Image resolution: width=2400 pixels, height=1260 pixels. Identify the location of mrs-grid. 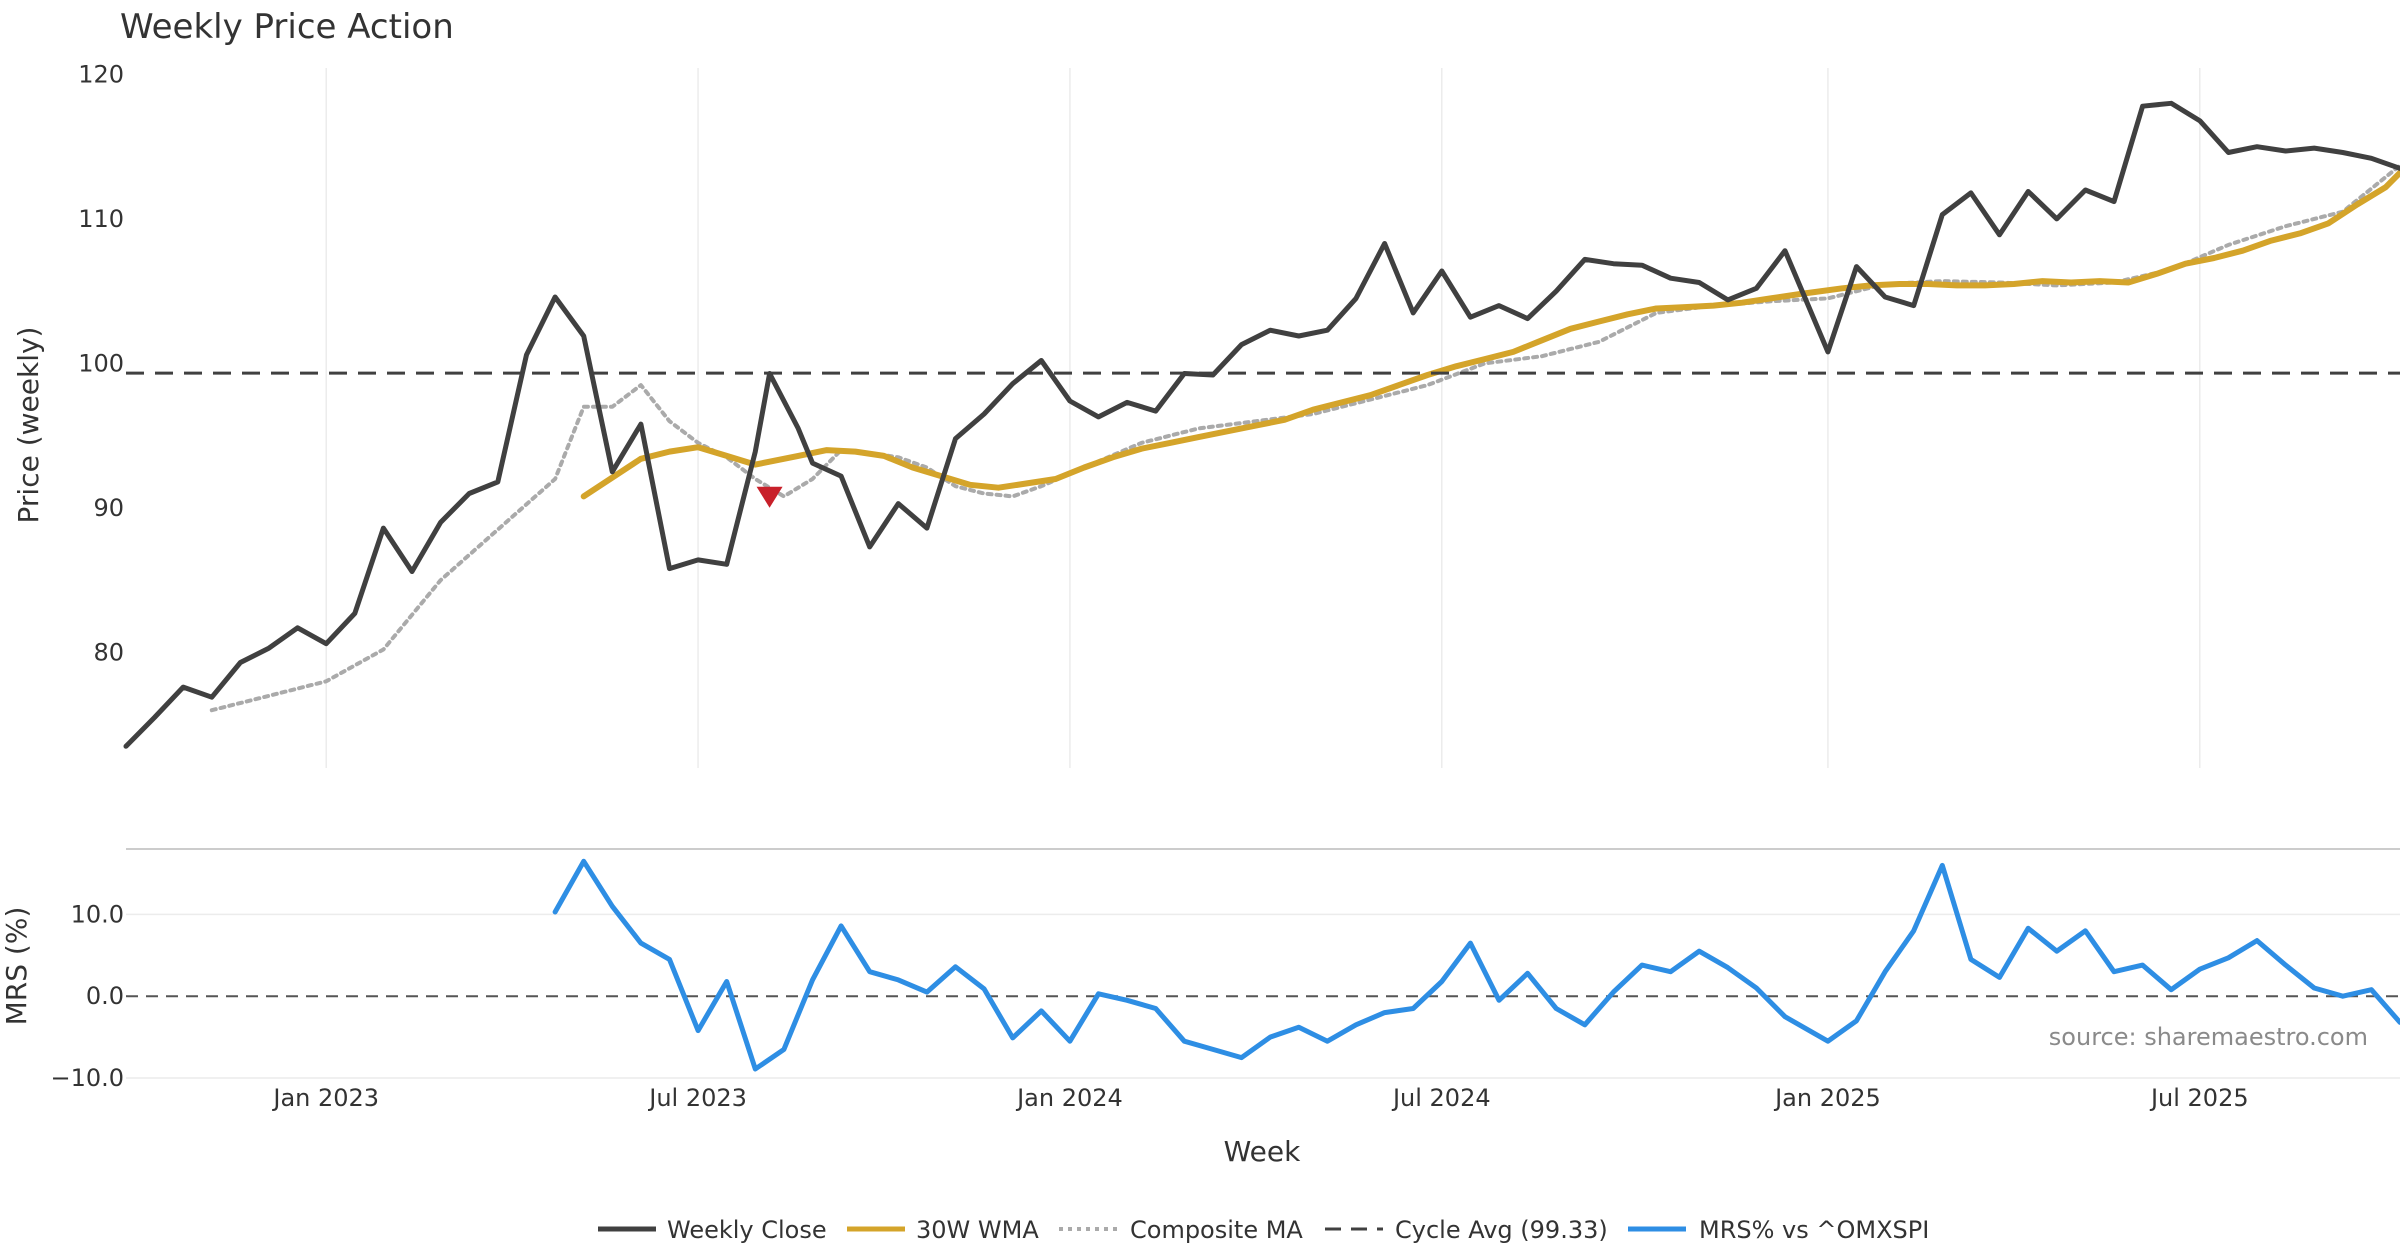
(1263, 996).